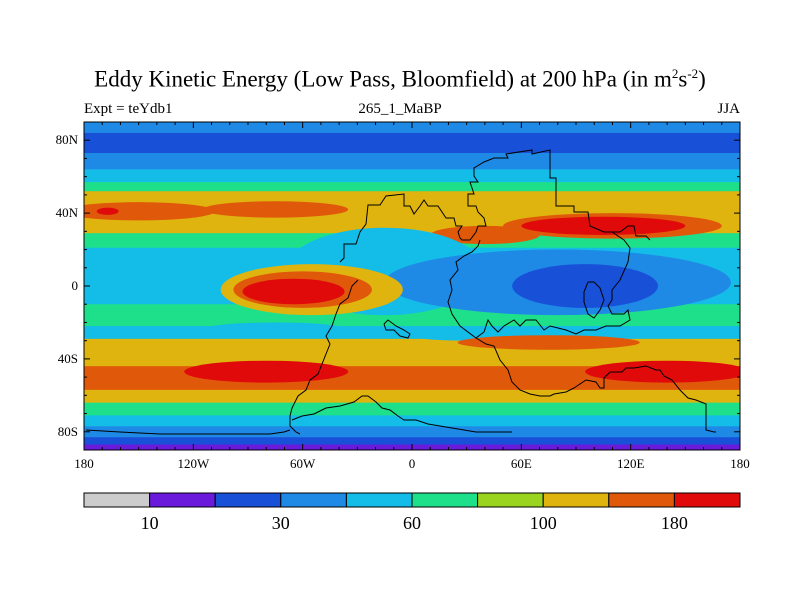 This screenshot has height=600, width=800. What do you see at coordinates (67, 139) in the screenshot?
I see `y-tick-label: 80N` at bounding box center [67, 139].